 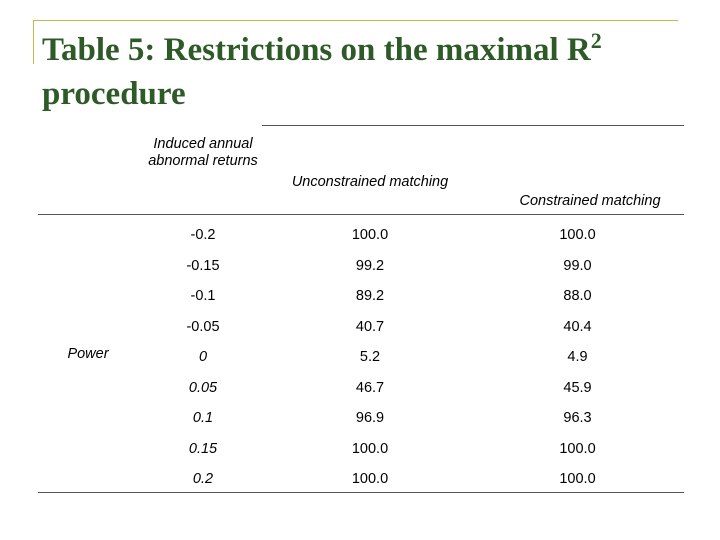 I want to click on top-rule, so click(x=473, y=125).